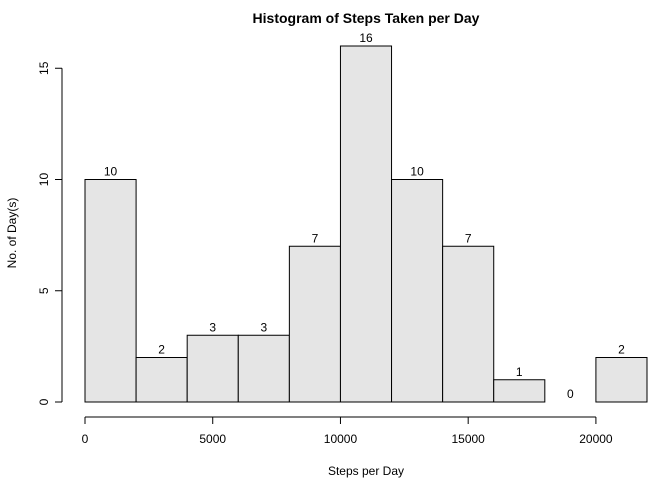 This screenshot has height=480, width=672. I want to click on y-tick-label-1: 5, so click(44, 290).